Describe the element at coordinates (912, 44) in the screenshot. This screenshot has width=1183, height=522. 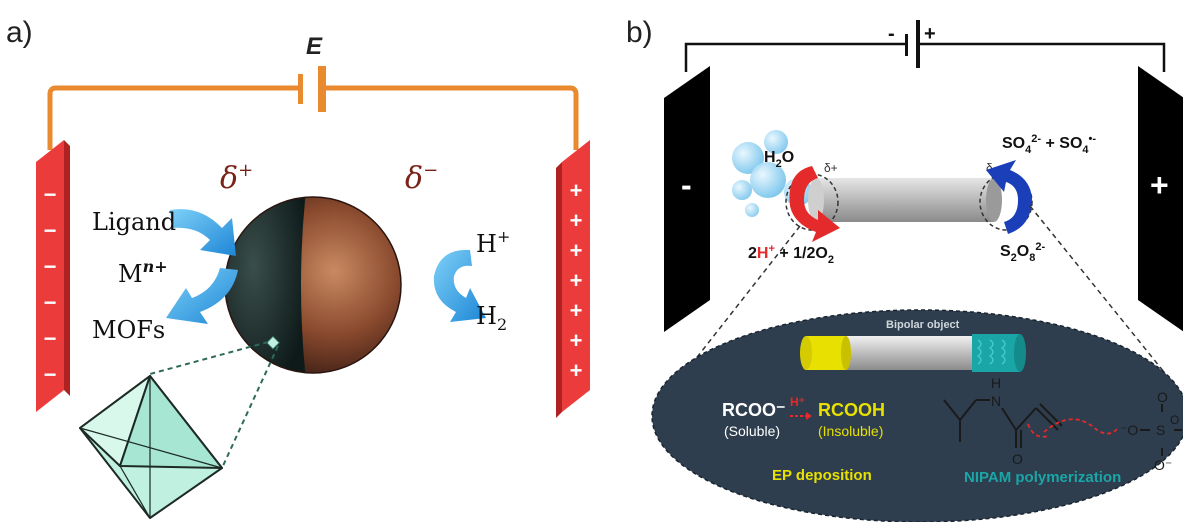
I see `battery-b` at that location.